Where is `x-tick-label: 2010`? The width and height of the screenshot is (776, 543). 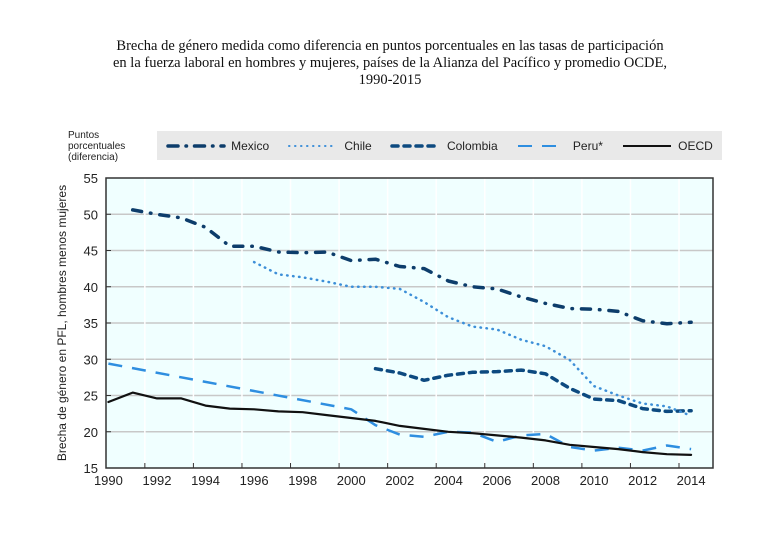
x-tick-label: 2010 is located at coordinates (594, 480).